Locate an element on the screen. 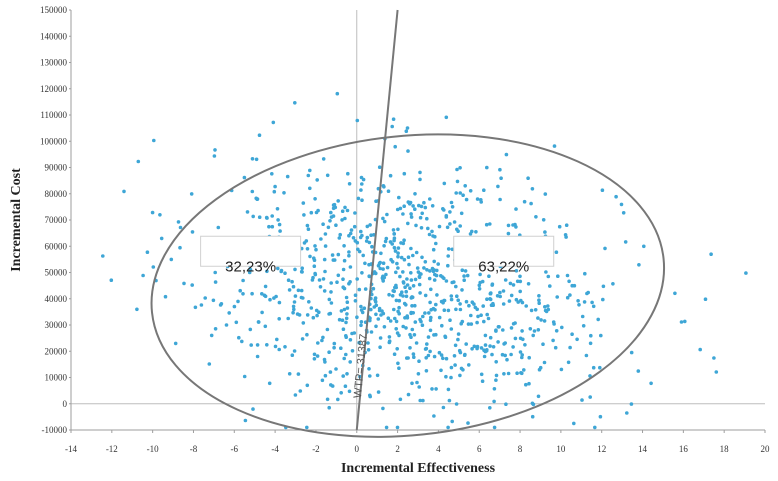 Image resolution: width=778 pixels, height=481 pixels. annotation-box-bg is located at coordinates (251, 251).